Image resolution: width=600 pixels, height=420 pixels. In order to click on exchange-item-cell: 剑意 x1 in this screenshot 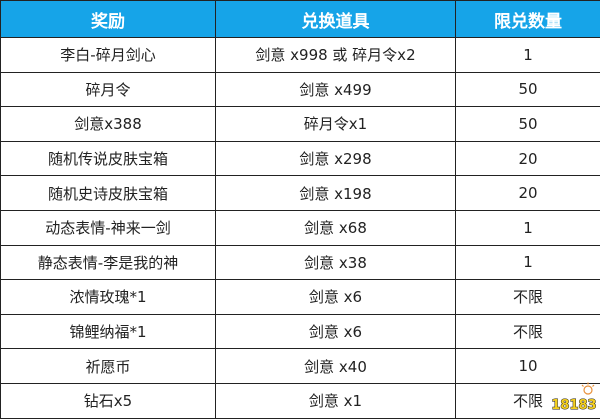, I will do `click(335, 400)`.